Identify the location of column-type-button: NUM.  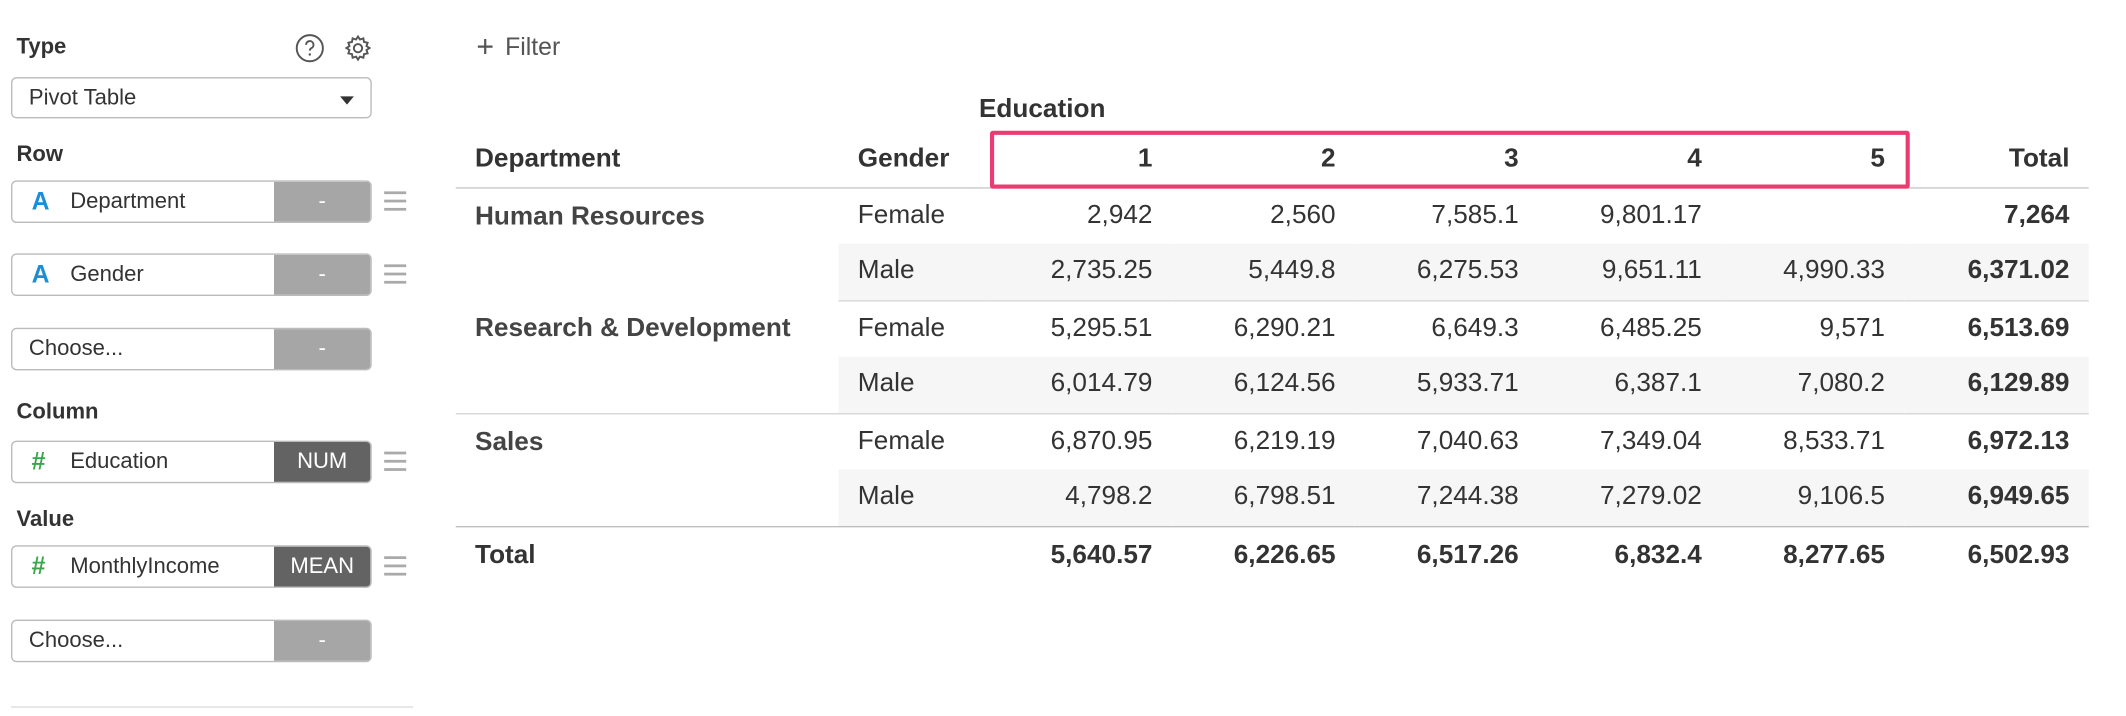
(322, 461).